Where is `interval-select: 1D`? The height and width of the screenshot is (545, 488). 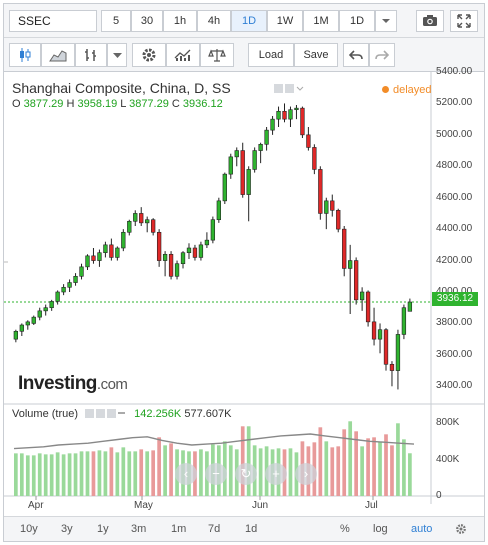 interval-select: 1D is located at coordinates (357, 21).